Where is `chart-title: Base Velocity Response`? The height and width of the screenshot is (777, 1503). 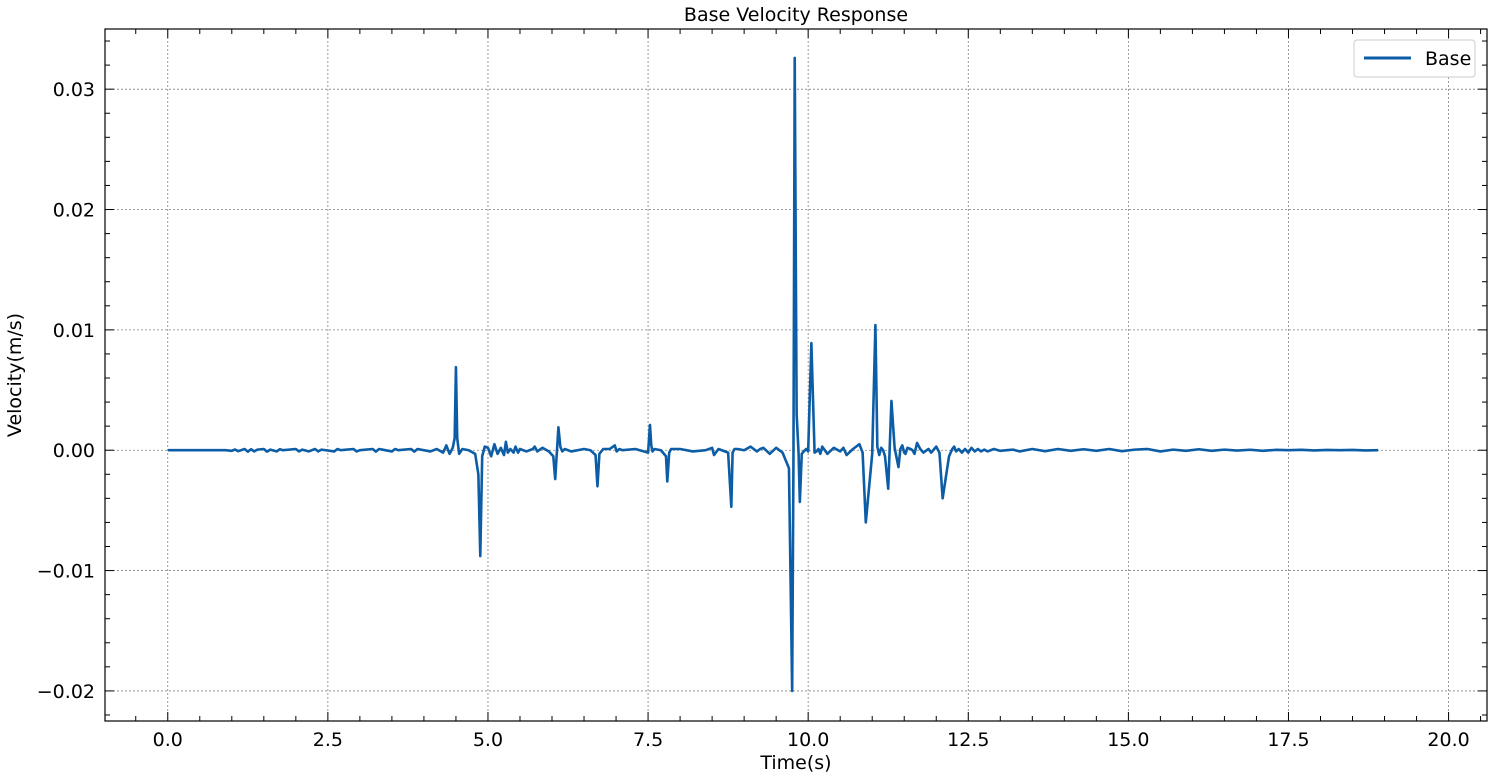
chart-title: Base Velocity Response is located at coordinates (796, 15).